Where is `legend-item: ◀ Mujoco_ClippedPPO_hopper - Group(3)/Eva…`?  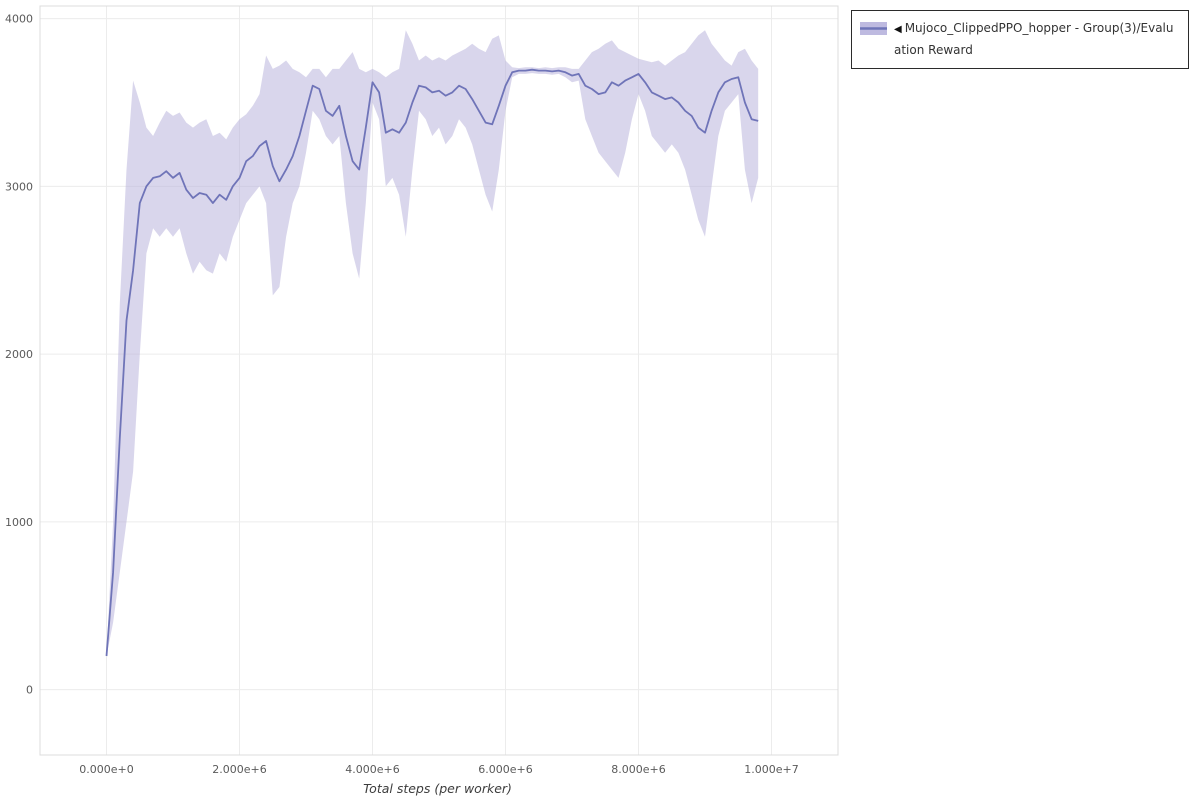 legend-item: ◀ Mujoco_ClippedPPO_hopper - Group(3)/Eva… is located at coordinates (1020, 39).